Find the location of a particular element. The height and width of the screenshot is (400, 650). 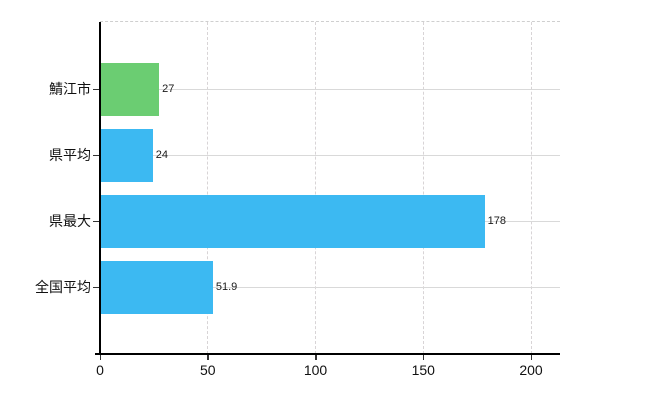

category-label: 全国平均 is located at coordinates (63, 287).